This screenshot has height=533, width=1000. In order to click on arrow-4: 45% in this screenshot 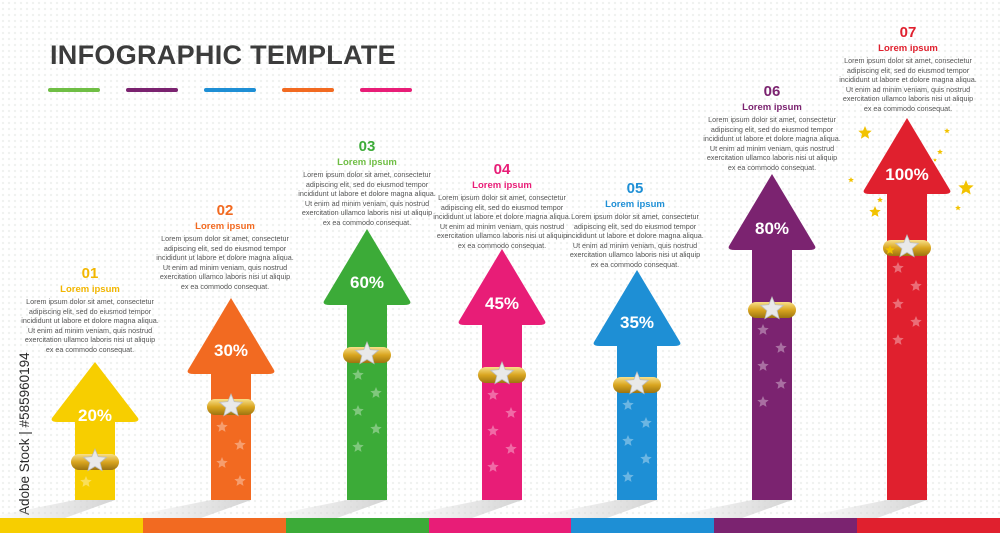, I will do `click(469, 383)`.